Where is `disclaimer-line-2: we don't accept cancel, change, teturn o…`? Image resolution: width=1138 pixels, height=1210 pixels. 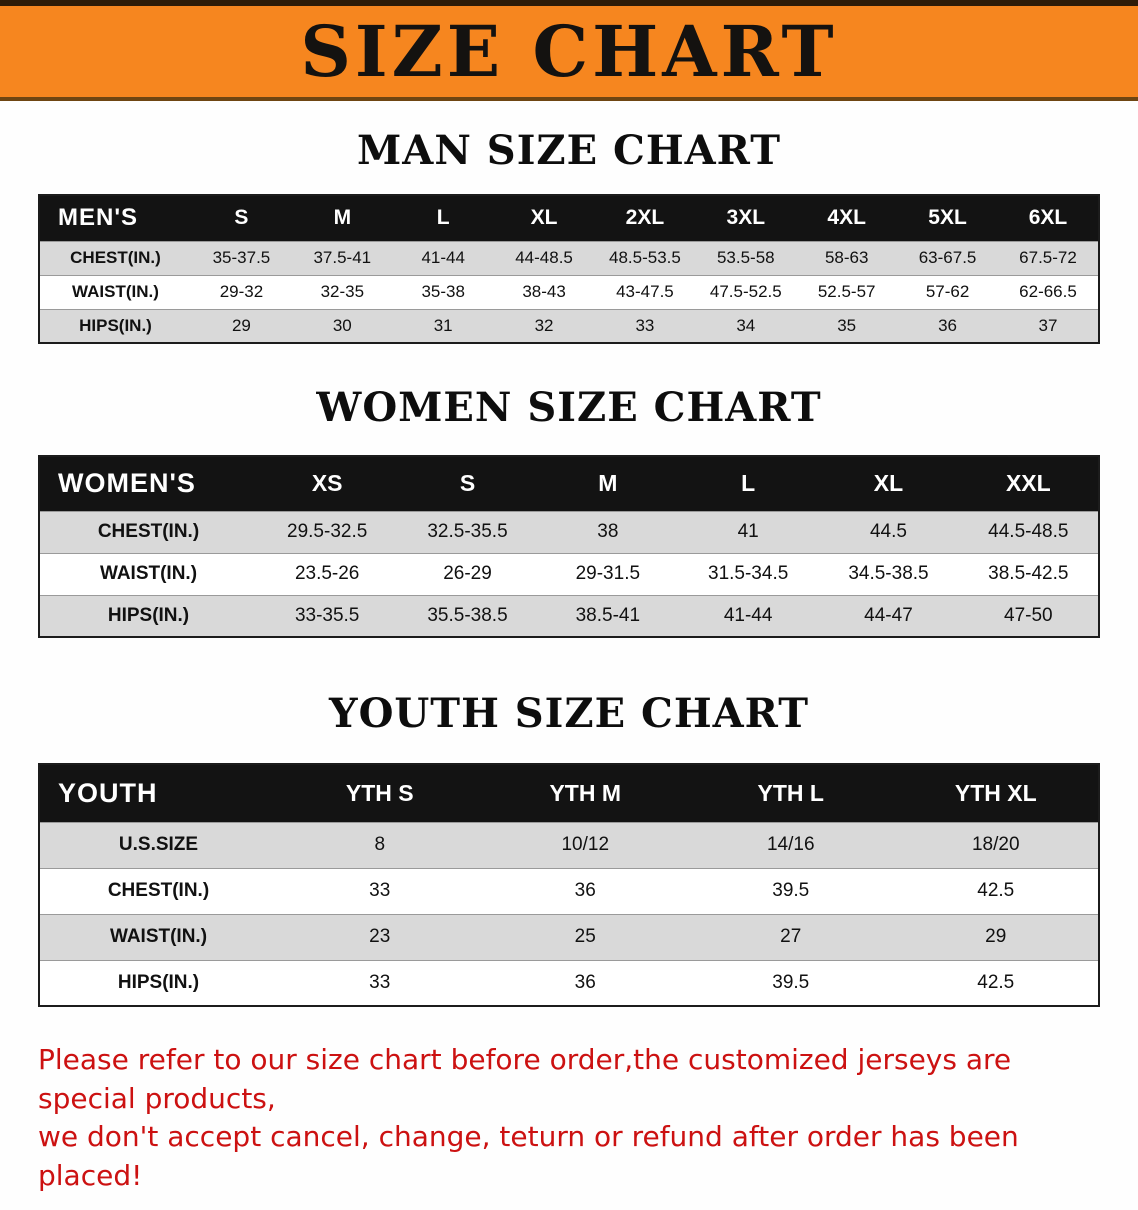
disclaimer-line-2: we don't accept cancel, change, teturn o… is located at coordinates (528, 1156).